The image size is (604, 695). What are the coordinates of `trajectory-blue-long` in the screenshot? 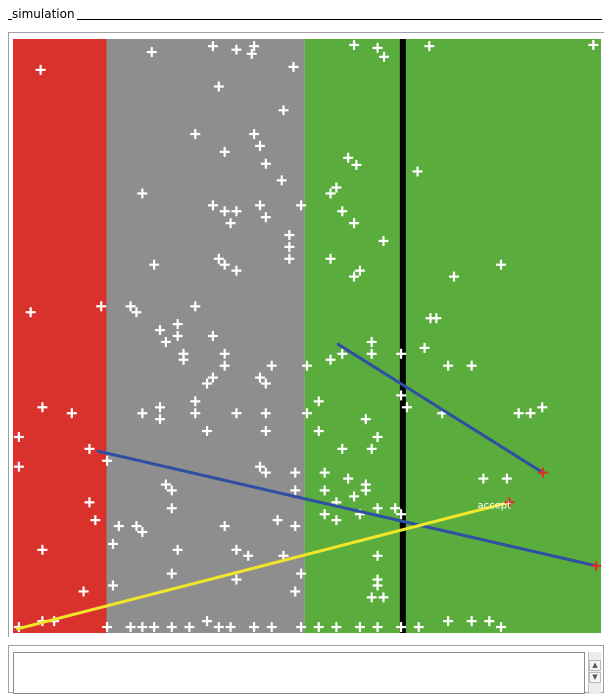 It's located at (347, 508).